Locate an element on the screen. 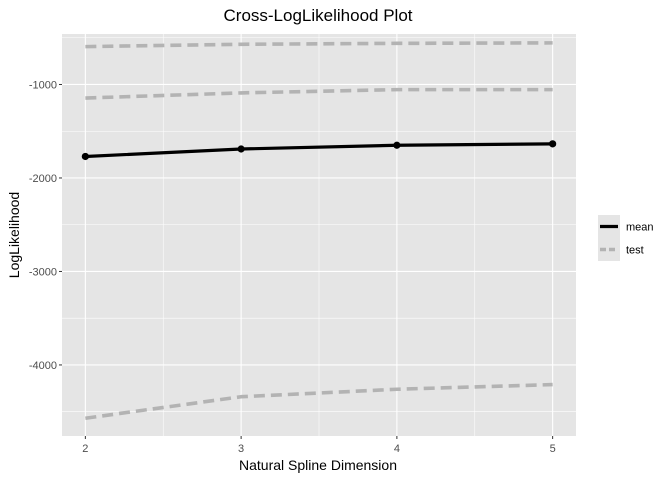  y-axis-title: LogLikelihood is located at coordinates (14, 235).